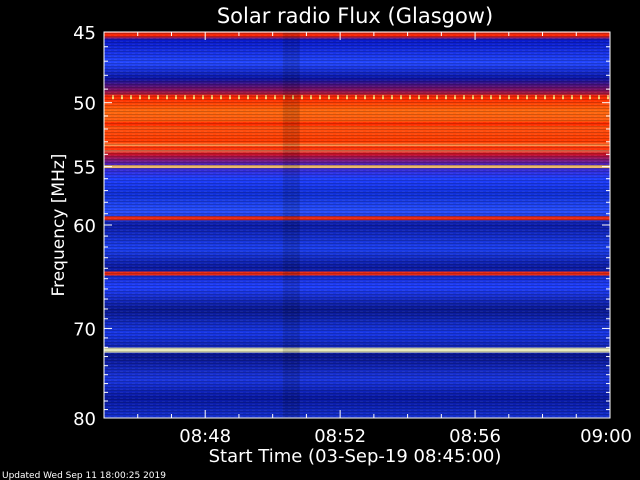  Describe the element at coordinates (475, 436) in the screenshot. I see `x-tick-label: 08:56` at that location.